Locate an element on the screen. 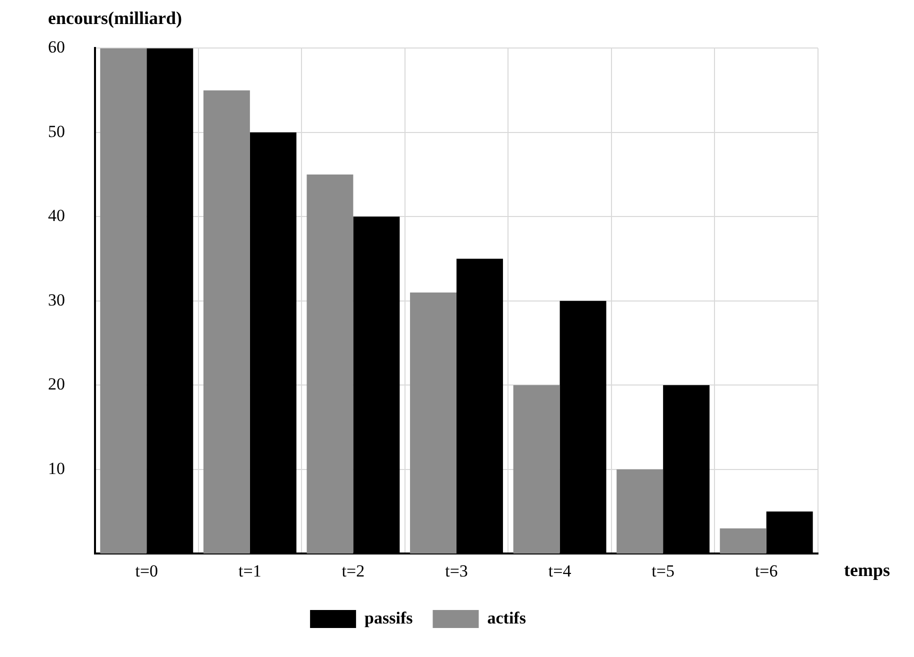  y-tick-label: 20 is located at coordinates (56, 384).